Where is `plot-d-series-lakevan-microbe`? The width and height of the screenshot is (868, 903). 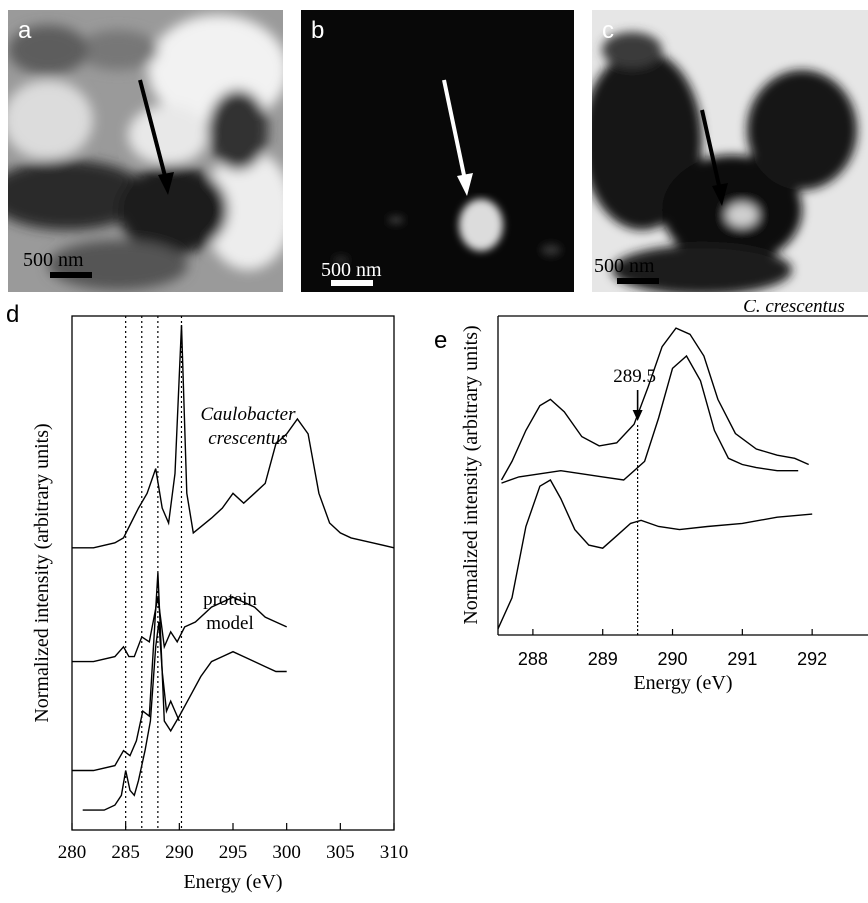
plot-d-series-lakevan-microbe is located at coordinates (233, 436).